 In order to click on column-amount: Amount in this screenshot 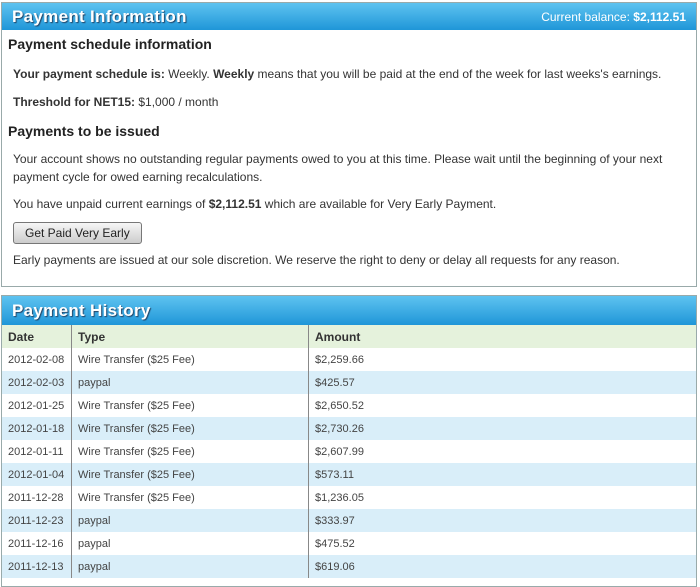, I will do `click(502, 336)`.